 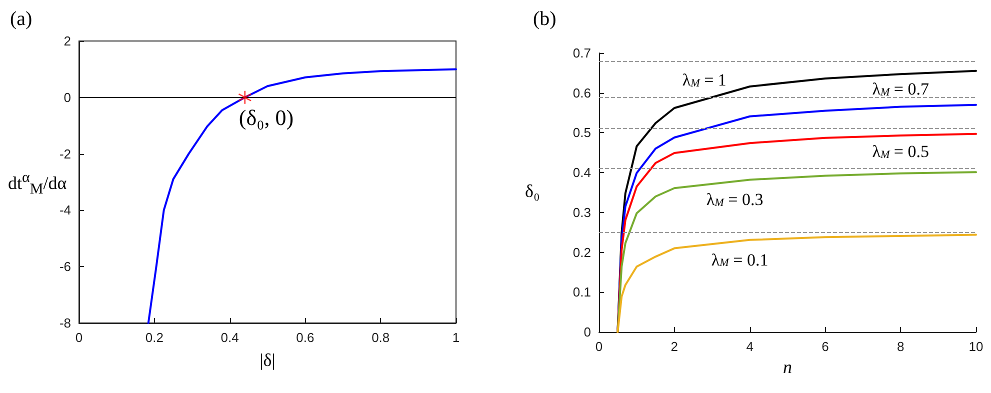 What do you see at coordinates (21, 19) in the screenshot?
I see `chart-title: (a)` at bounding box center [21, 19].